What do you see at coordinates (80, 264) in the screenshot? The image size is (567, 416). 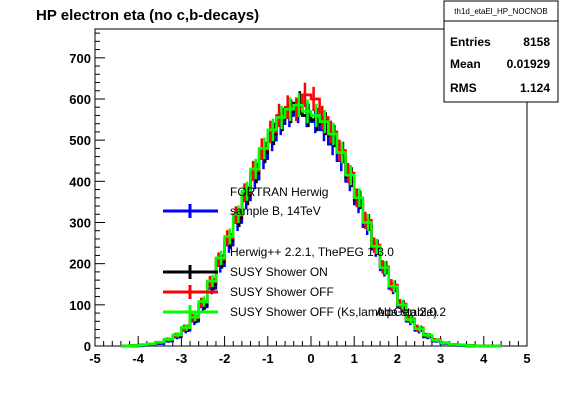 I see `y-tick-label: 200` at bounding box center [80, 264].